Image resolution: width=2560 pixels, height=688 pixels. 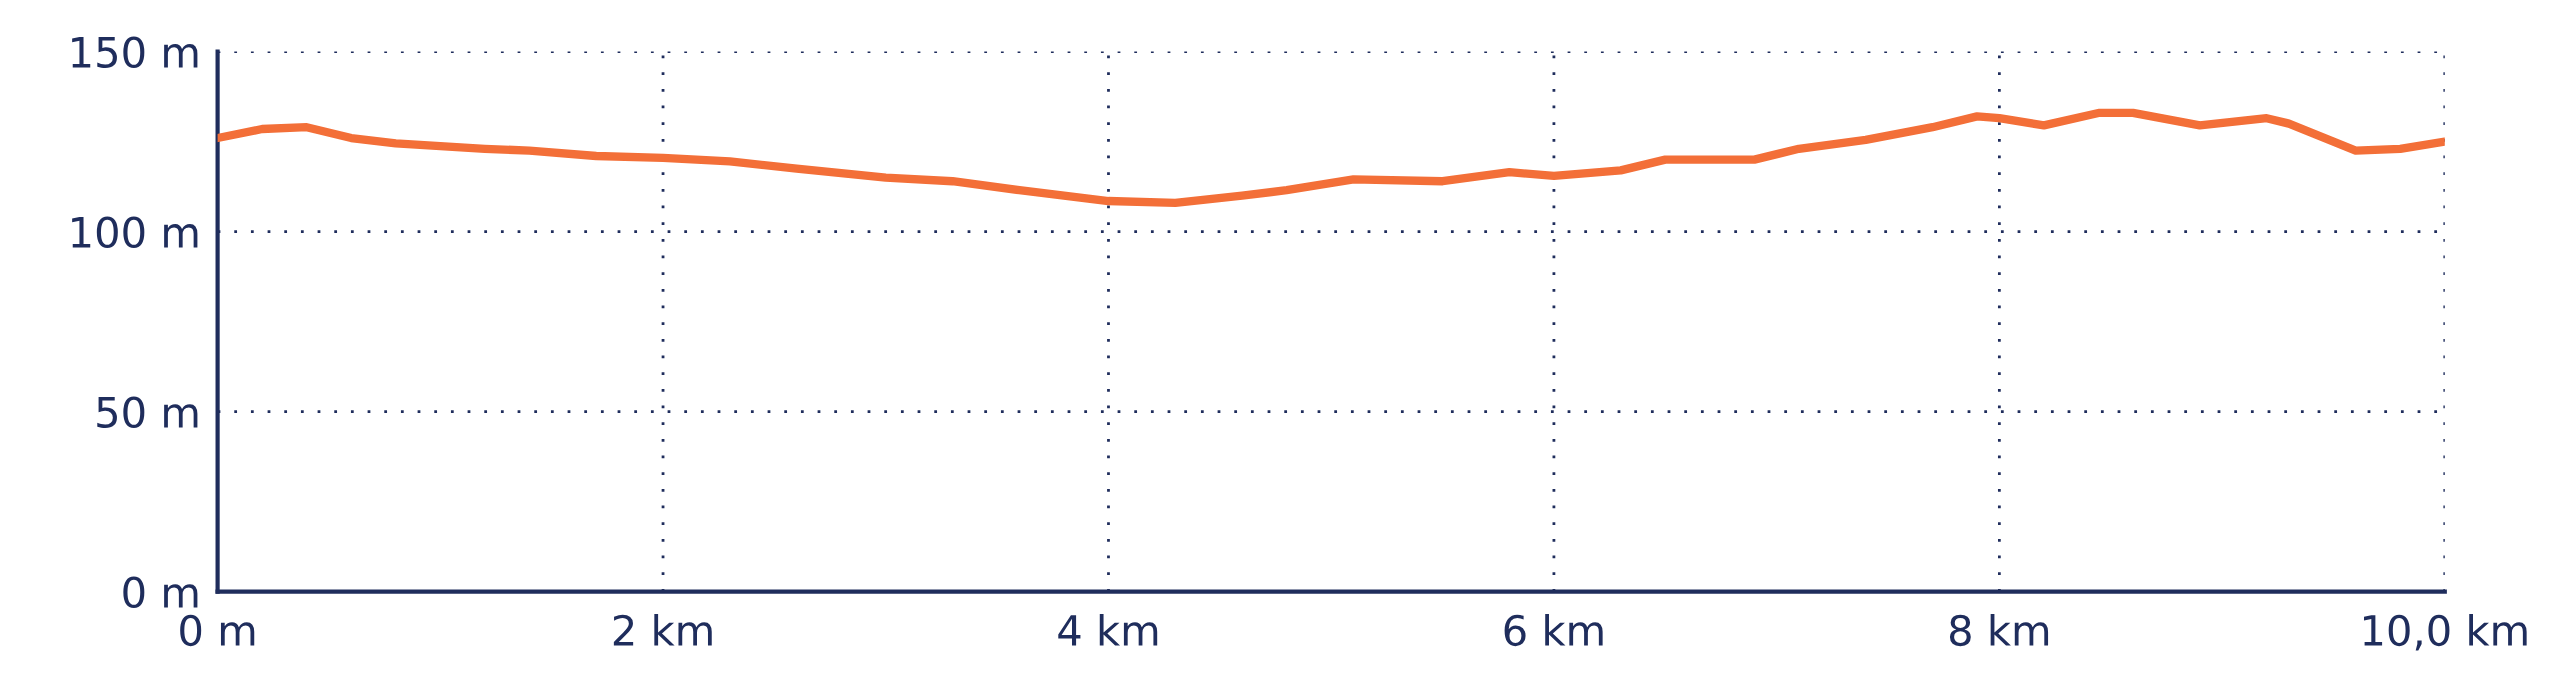 I want to click on x-tick-label: 8 km, so click(x=1999, y=630).